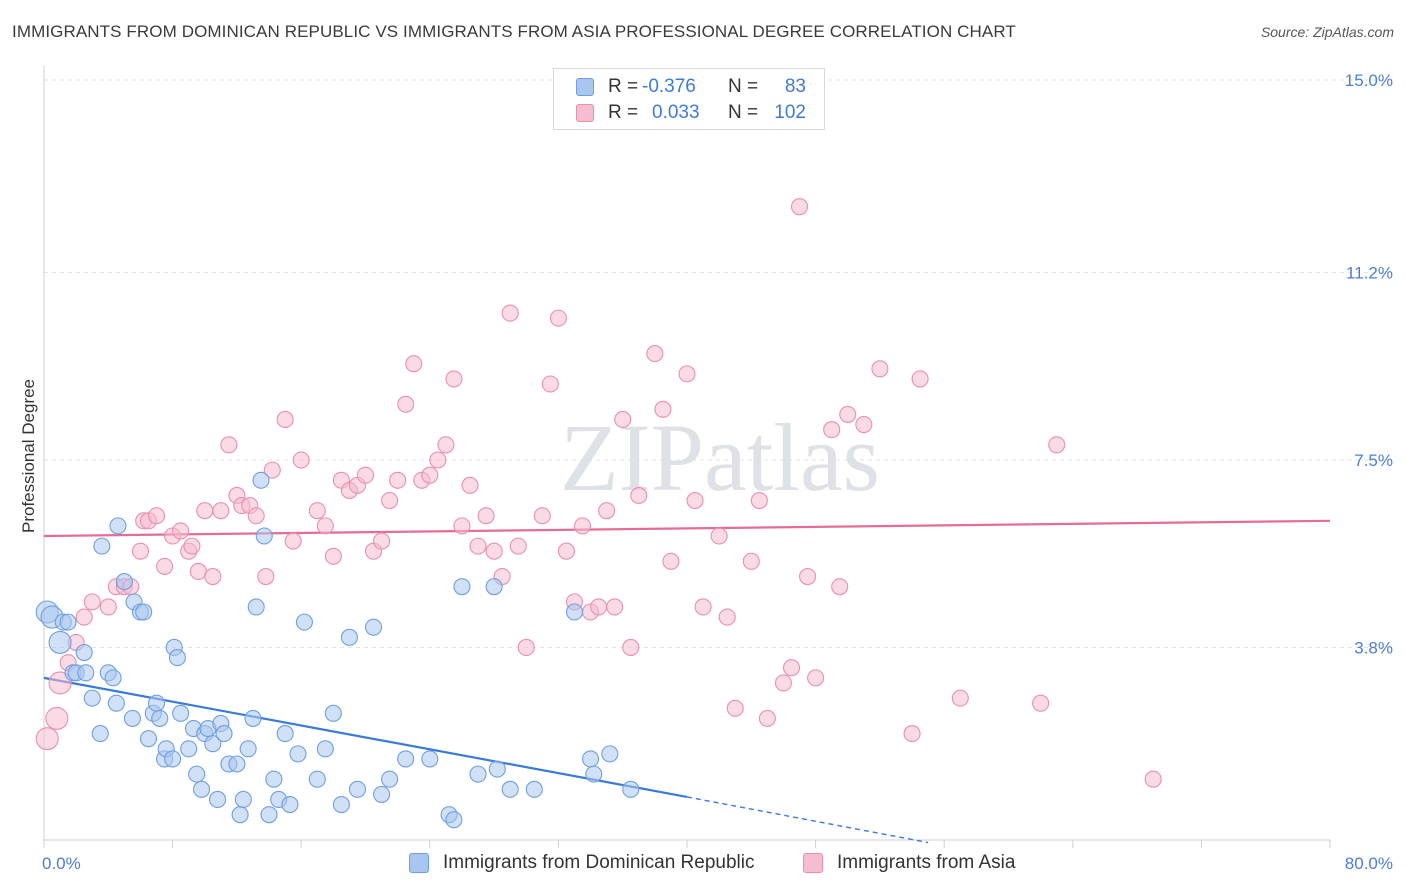  What do you see at coordinates (1373, 460) in the screenshot?
I see `y-tick-label-1: 7.5%` at bounding box center [1373, 460].